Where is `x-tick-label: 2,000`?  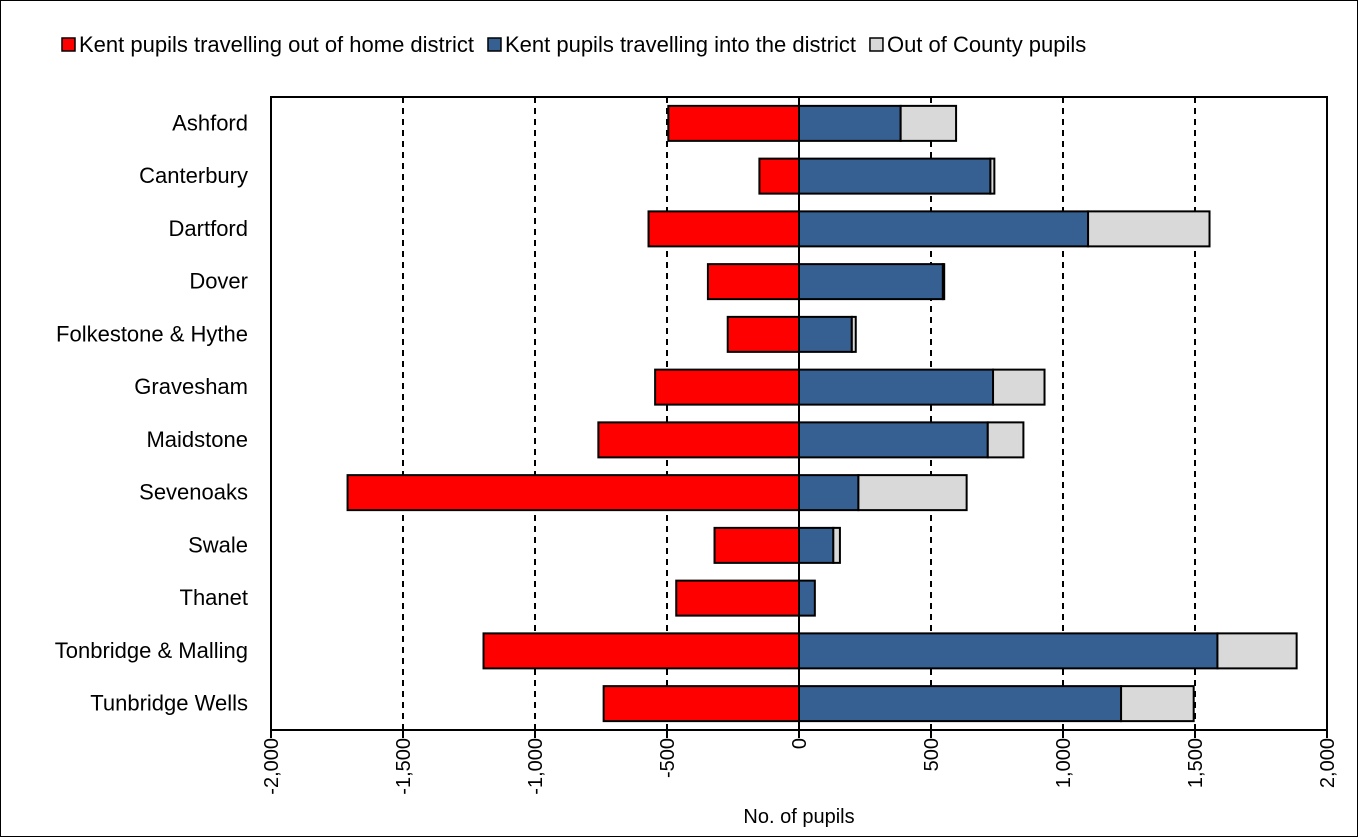 x-tick-label: 2,000 is located at coordinates (1328, 763).